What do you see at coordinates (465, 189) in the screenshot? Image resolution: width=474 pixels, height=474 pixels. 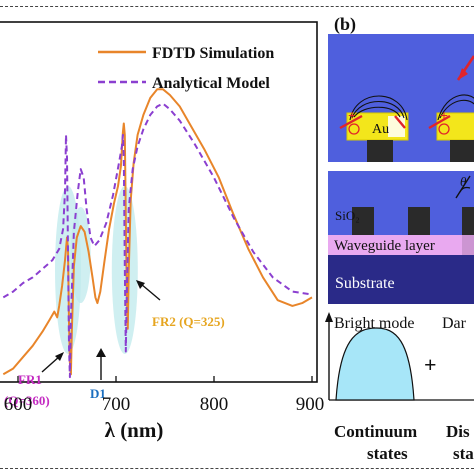 I see `theta-arc` at bounding box center [465, 189].